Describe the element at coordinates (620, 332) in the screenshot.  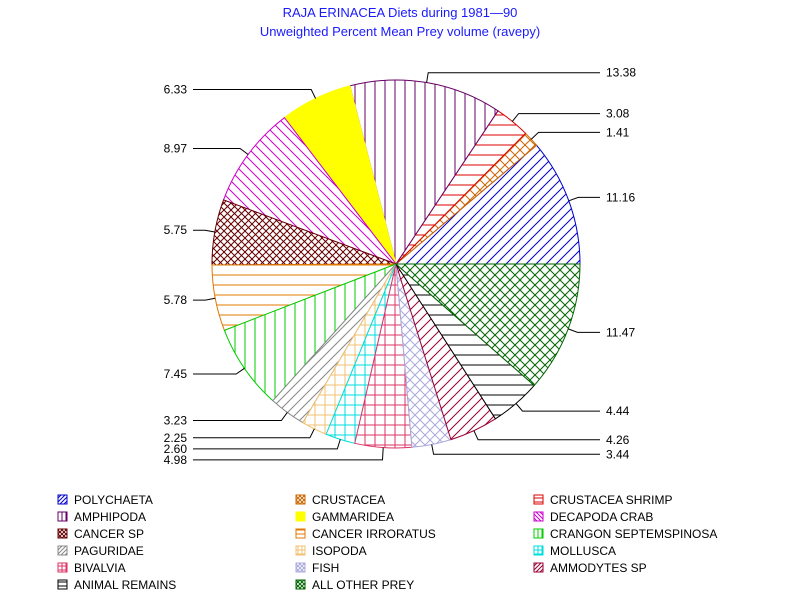
I see `value-label-all-other-prey: 11.47` at that location.